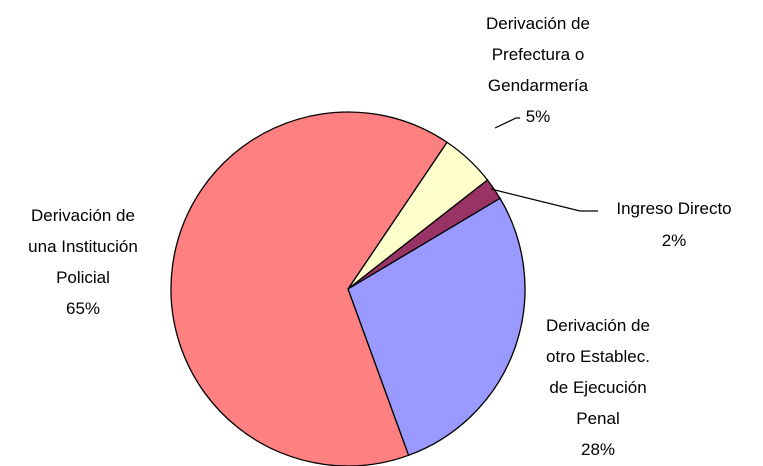  Describe the element at coordinates (598, 449) in the screenshot. I see `slice-value-label: 28%` at that location.